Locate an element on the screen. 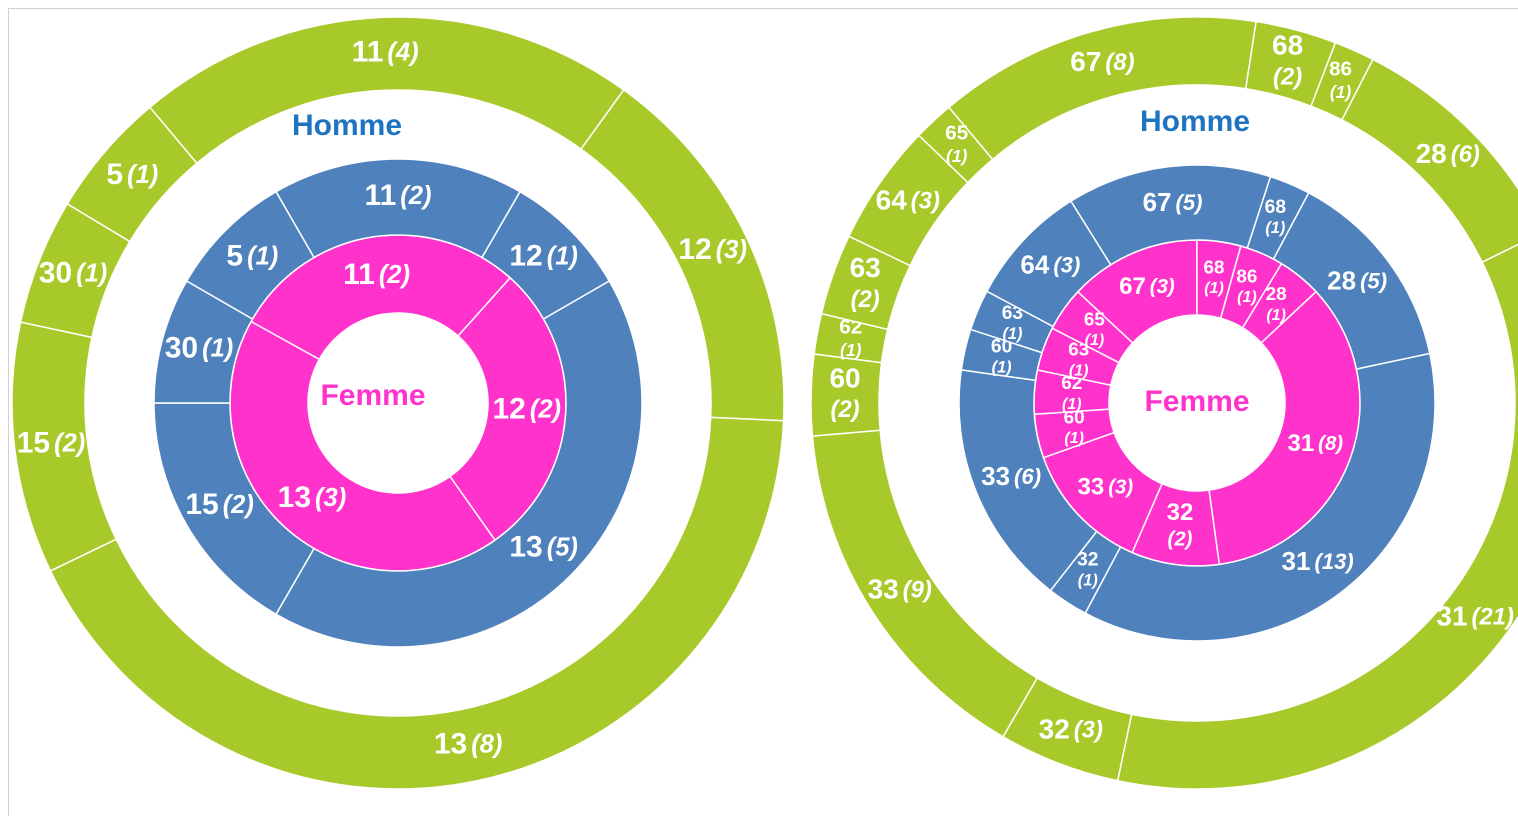 The height and width of the screenshot is (816, 1518). segment-label: 13 (5) is located at coordinates (543, 547).